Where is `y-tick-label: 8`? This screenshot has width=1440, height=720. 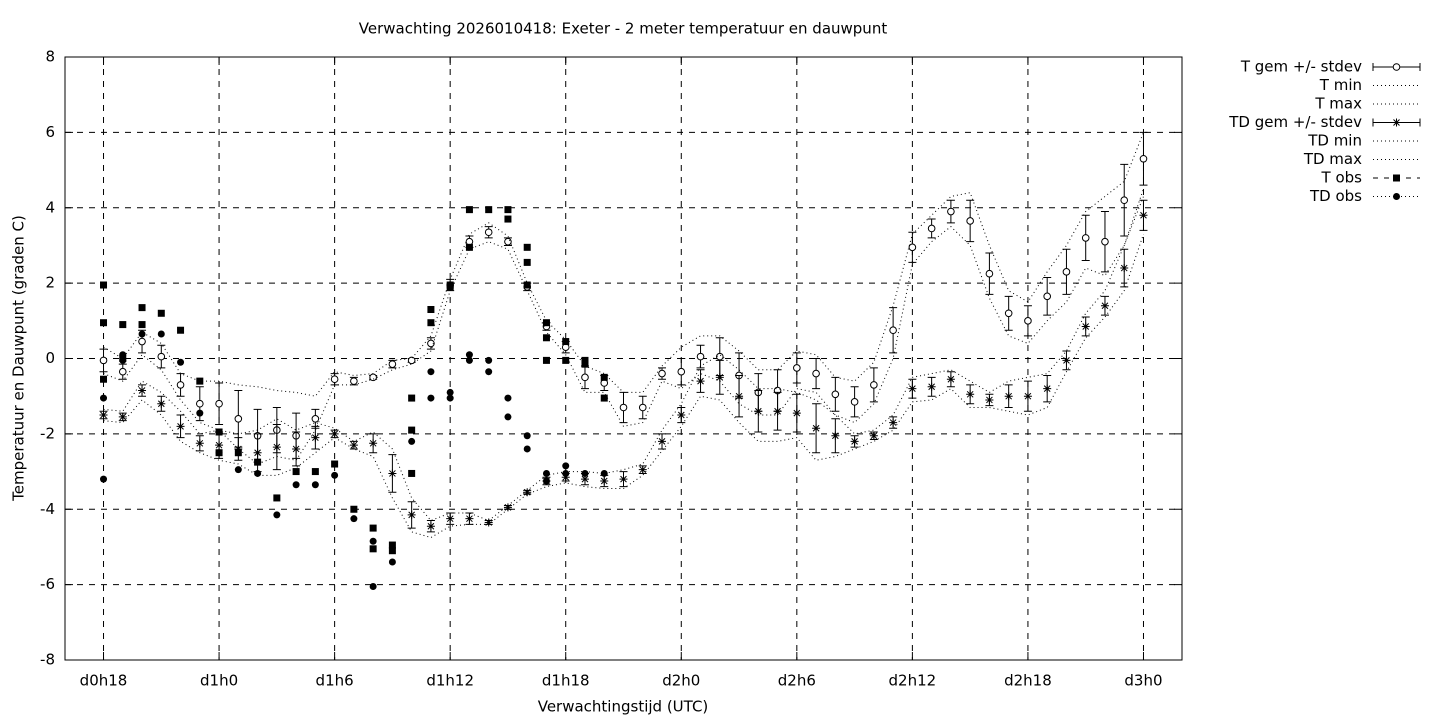 y-tick-label: 8 is located at coordinates (50, 57).